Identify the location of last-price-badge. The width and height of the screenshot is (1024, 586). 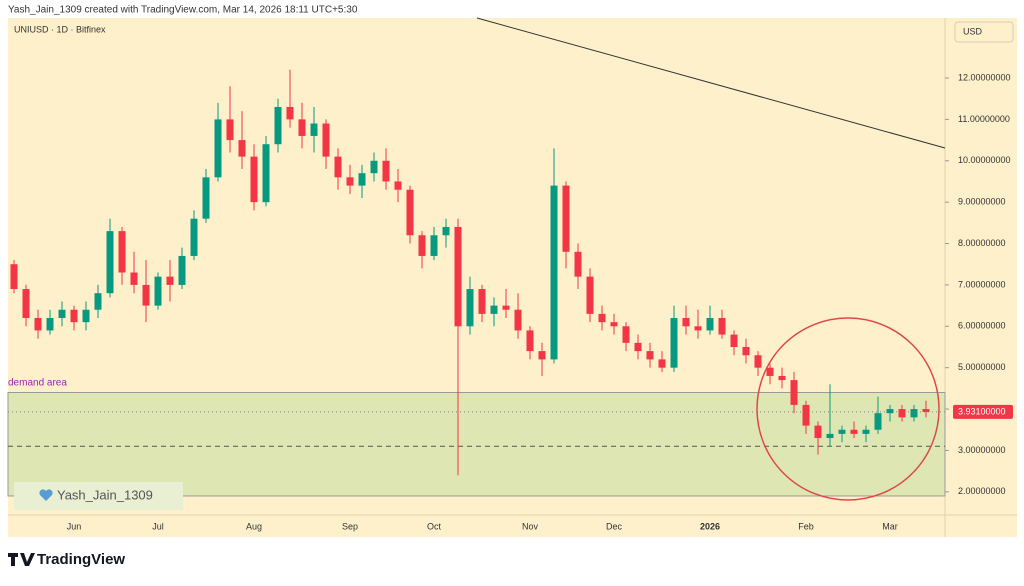
(983, 411).